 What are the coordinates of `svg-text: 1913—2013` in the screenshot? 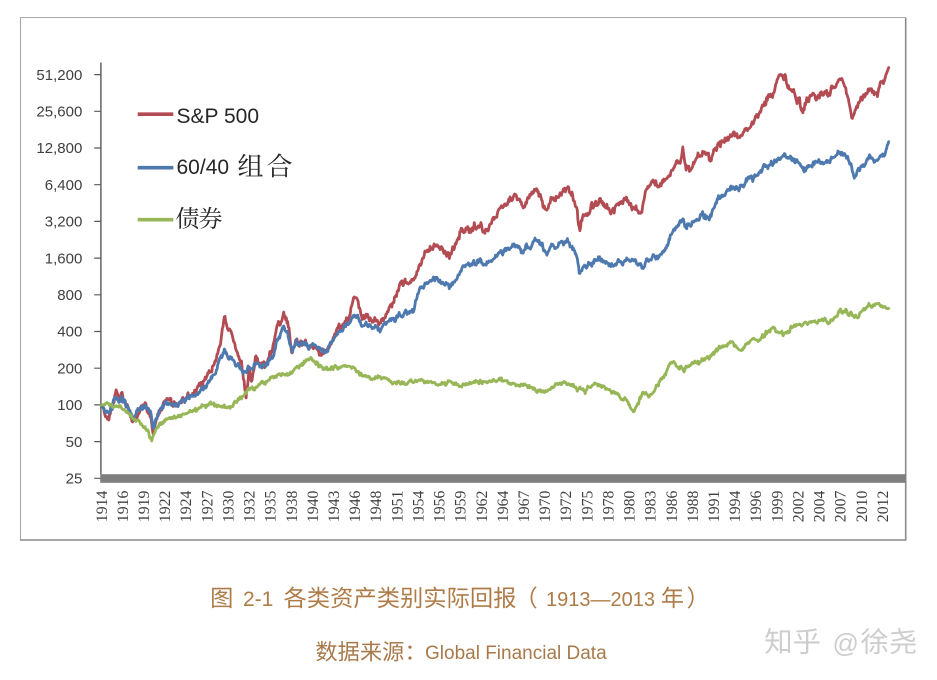 It's located at (600, 600).